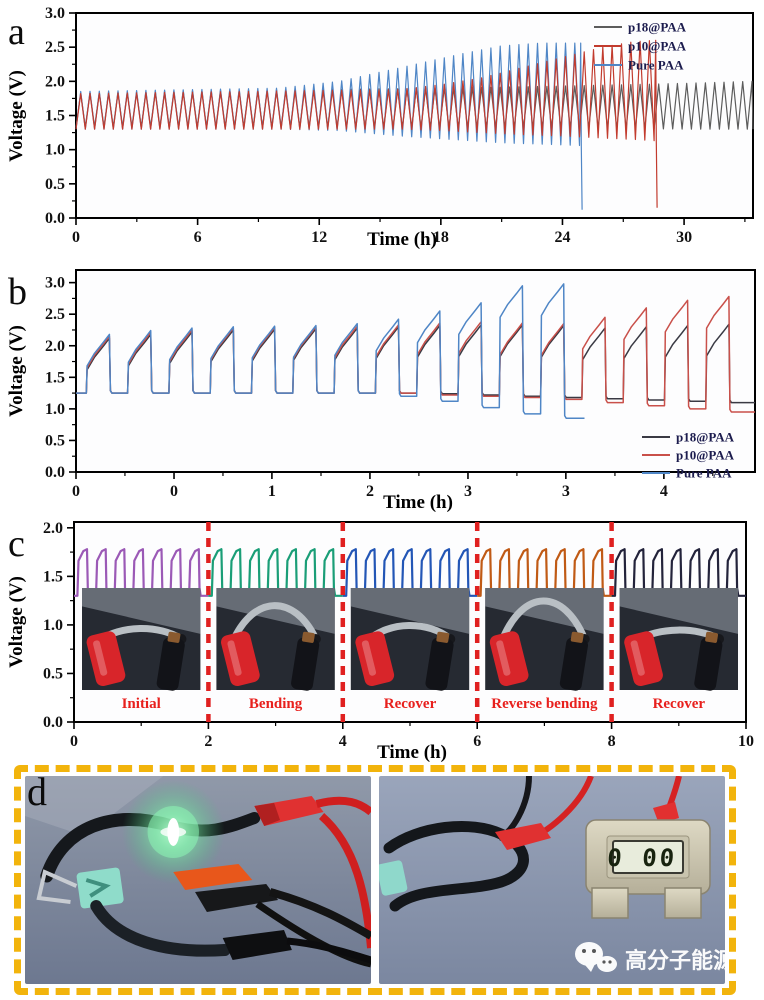 This screenshot has height=1000, width=764. Describe the element at coordinates (98, 888) in the screenshot. I see `binder-clip-mark` at that location.